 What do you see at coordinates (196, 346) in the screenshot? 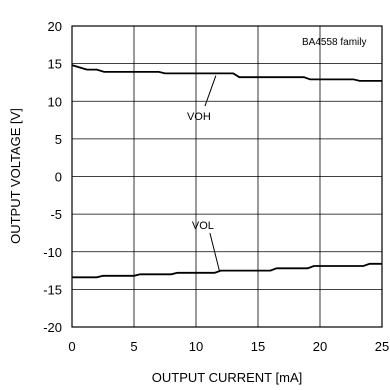
I see `x-tick-label-10: 10` at bounding box center [196, 346].